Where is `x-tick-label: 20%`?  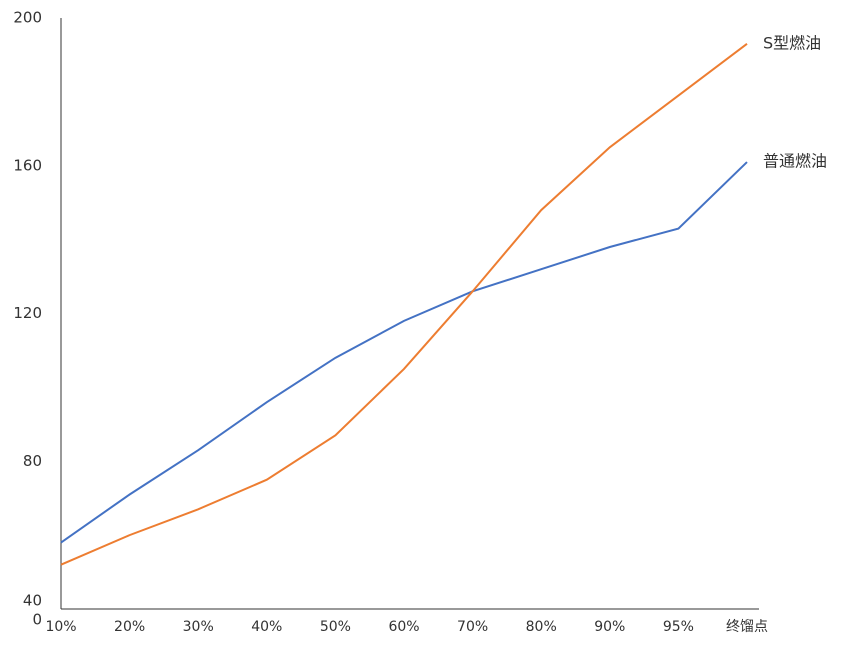 x-tick-label: 20% is located at coordinates (129, 627).